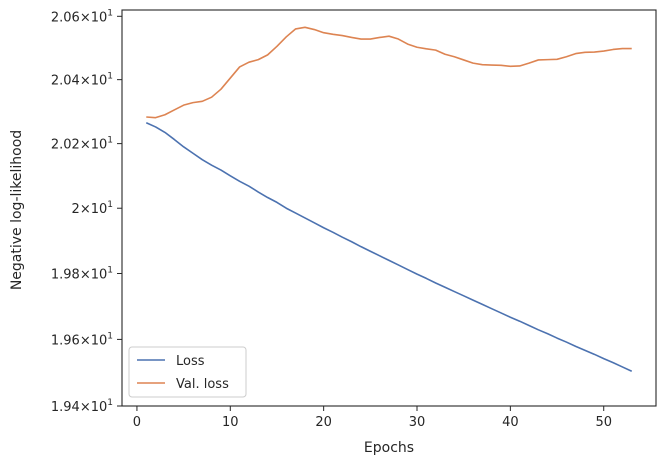 The width and height of the screenshot is (667, 465). I want to click on y-tick-label: 1.96×10¹, so click(82, 339).